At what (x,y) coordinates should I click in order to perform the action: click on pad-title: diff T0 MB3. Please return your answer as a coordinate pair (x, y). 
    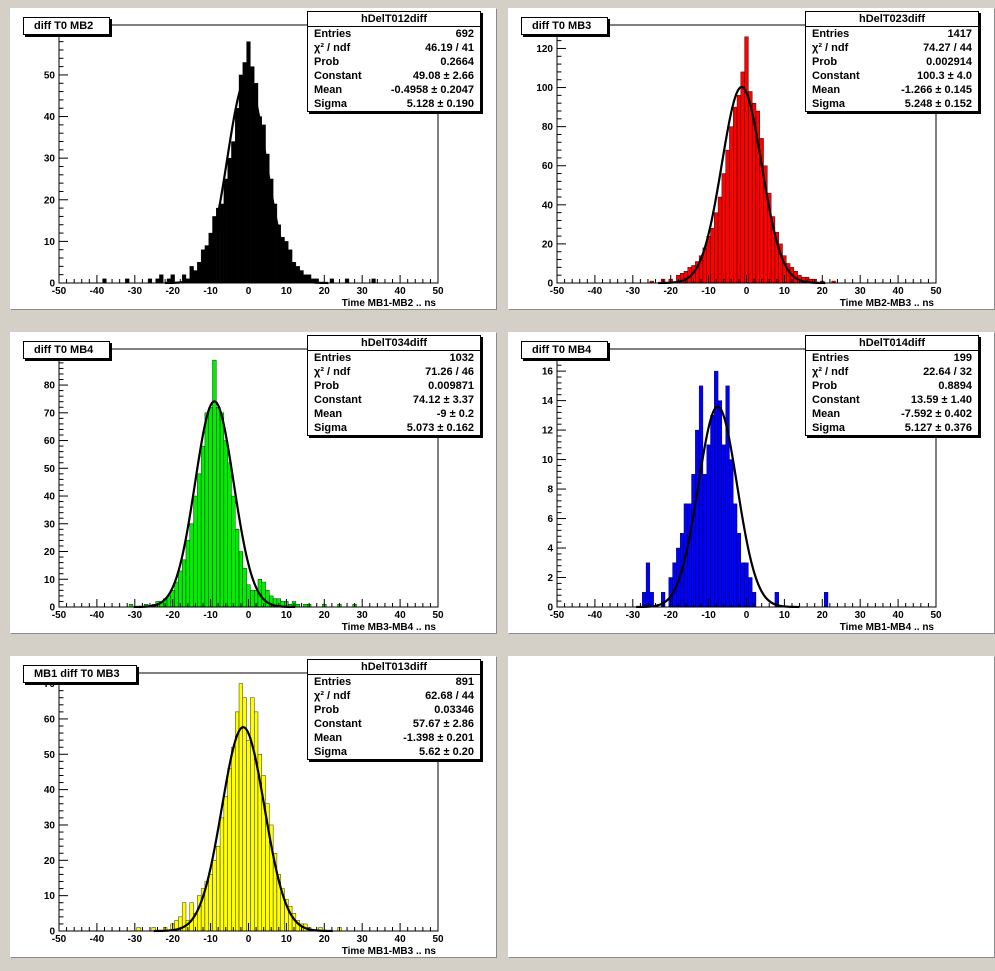
    Looking at the image, I should click on (565, 26).